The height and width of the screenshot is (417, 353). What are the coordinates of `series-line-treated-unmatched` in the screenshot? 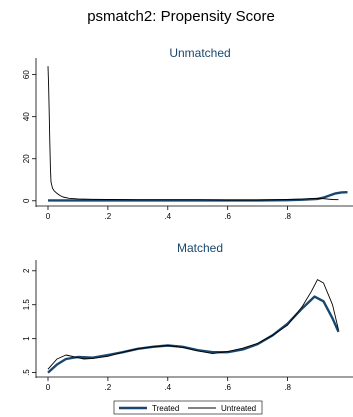 It's located at (198, 196).